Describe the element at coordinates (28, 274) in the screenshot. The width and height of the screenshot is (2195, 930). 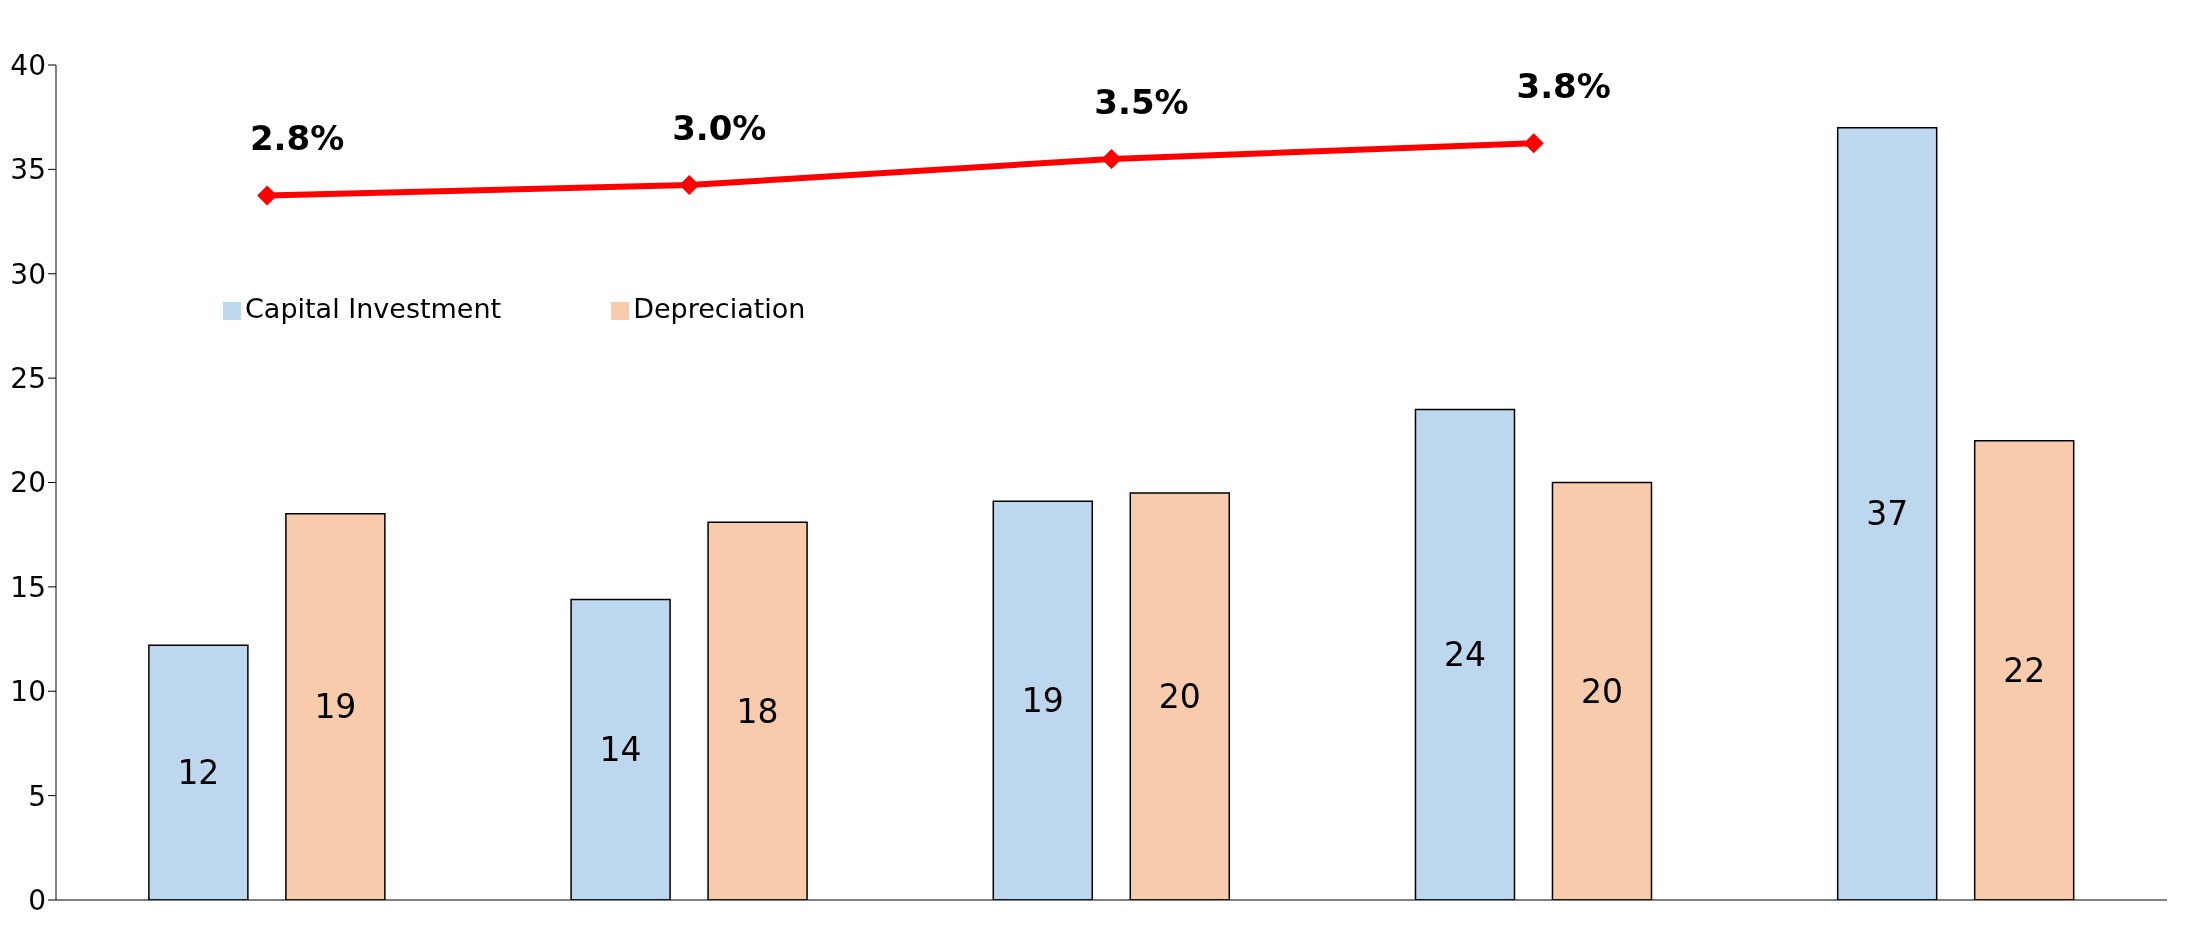
I see `y-tick-label: 30` at that location.